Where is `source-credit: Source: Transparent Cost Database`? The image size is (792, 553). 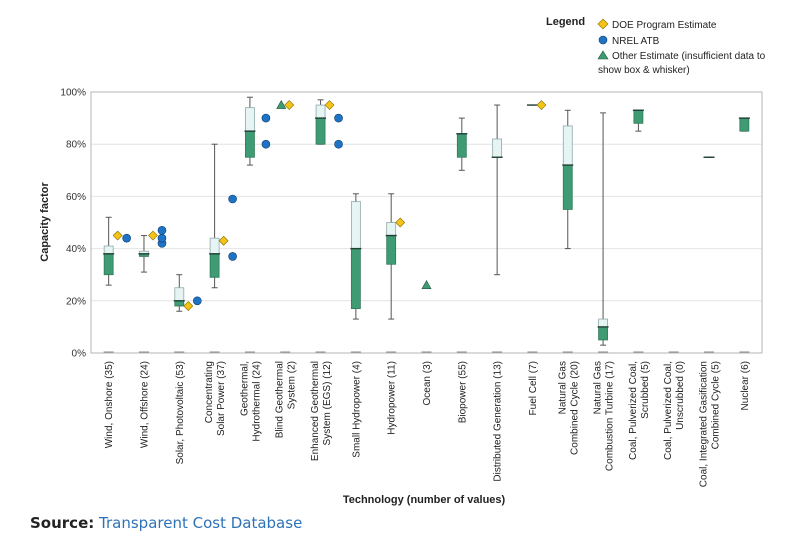 source-credit: Source: Transparent Cost Database is located at coordinates (166, 523).